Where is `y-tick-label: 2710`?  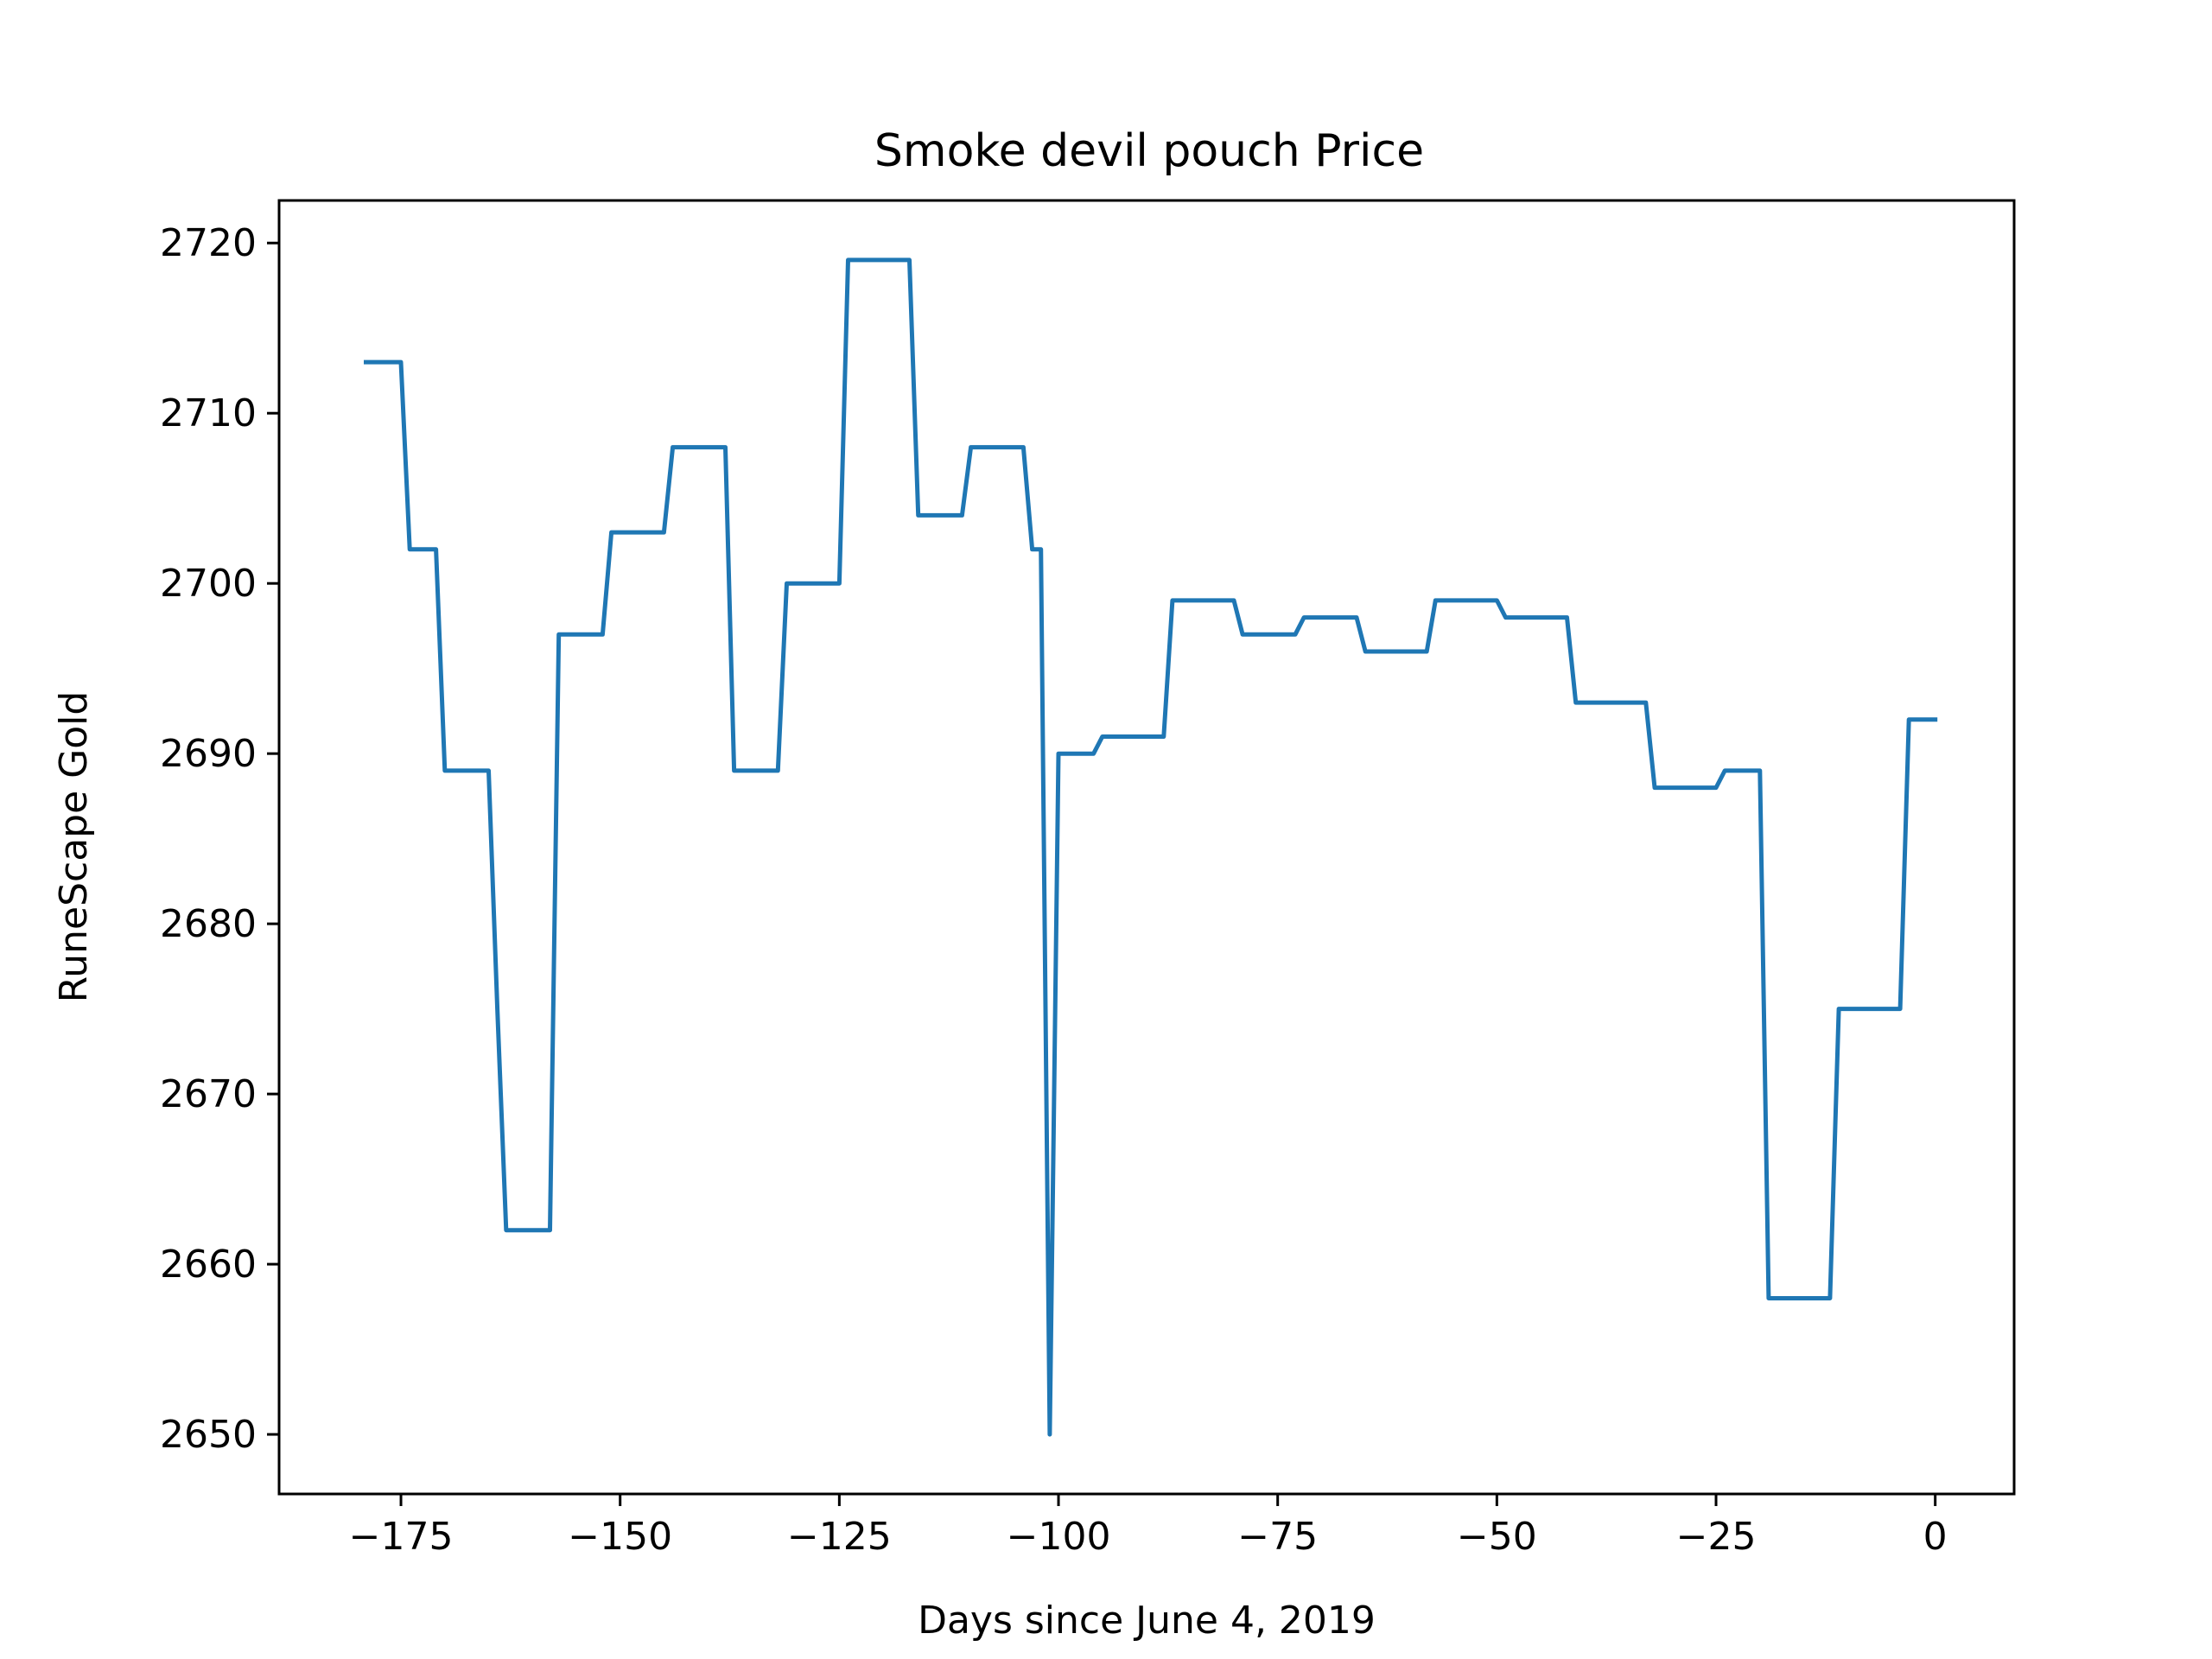
y-tick-label: 2710 is located at coordinates (208, 413).